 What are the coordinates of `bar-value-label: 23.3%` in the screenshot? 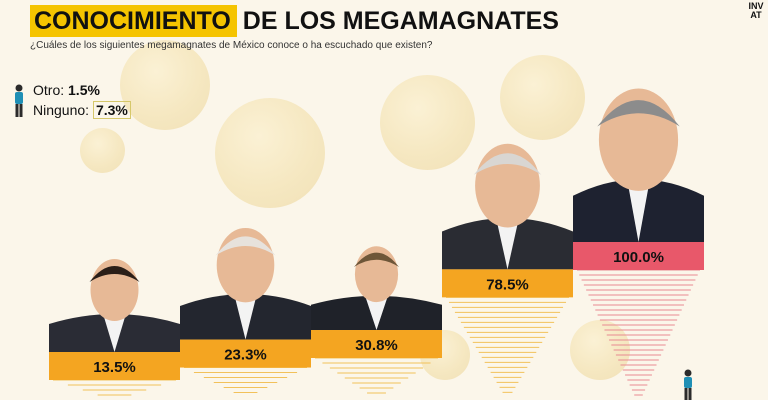 It's located at (245, 355).